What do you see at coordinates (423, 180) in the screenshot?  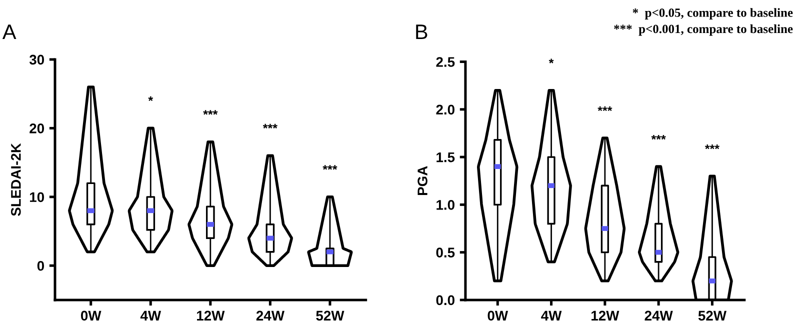 I see `y-axis-title: PGA` at bounding box center [423, 180].